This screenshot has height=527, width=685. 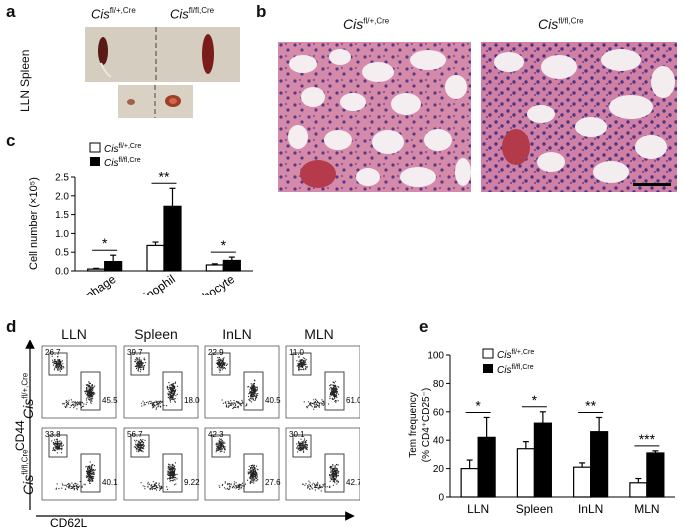 What do you see at coordinates (353, 400) in the screenshot?
I see `gate-bottom-value: 61.0` at bounding box center [353, 400].